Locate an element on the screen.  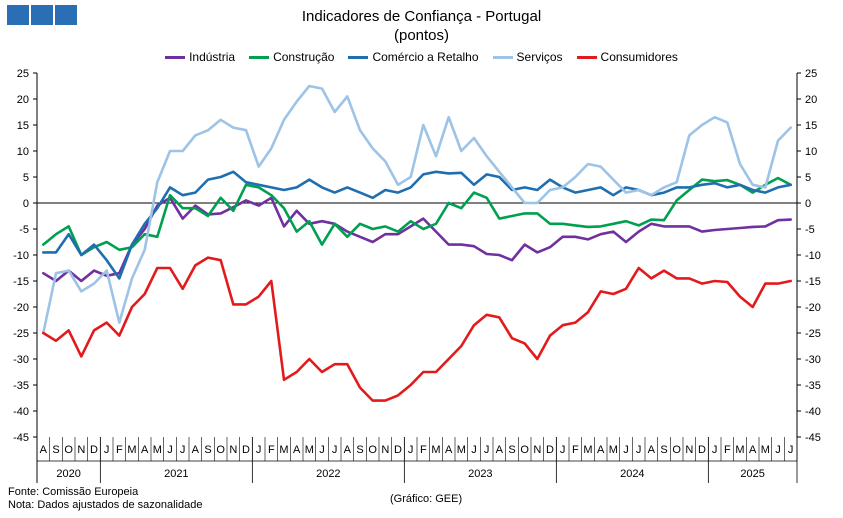
y-tick-label-right: 25 is located at coordinates (811, 74).